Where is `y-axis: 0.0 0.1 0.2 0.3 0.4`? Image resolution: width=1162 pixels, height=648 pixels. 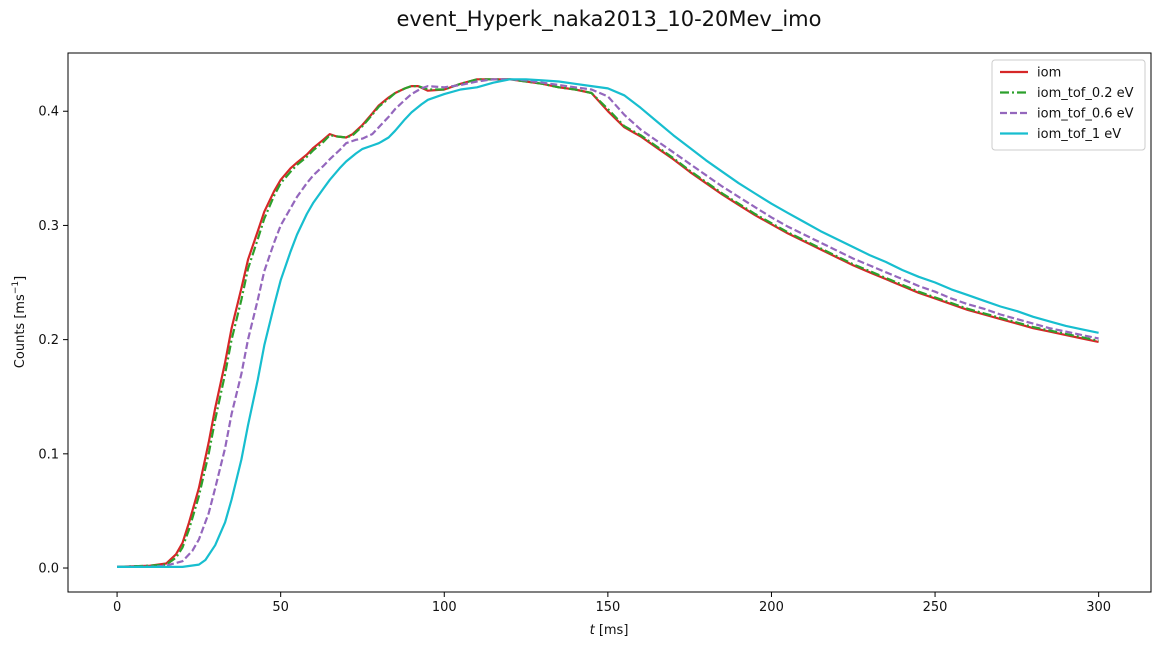 y-axis: 0.0 0.1 0.2 0.3 0.4 is located at coordinates (53, 341).